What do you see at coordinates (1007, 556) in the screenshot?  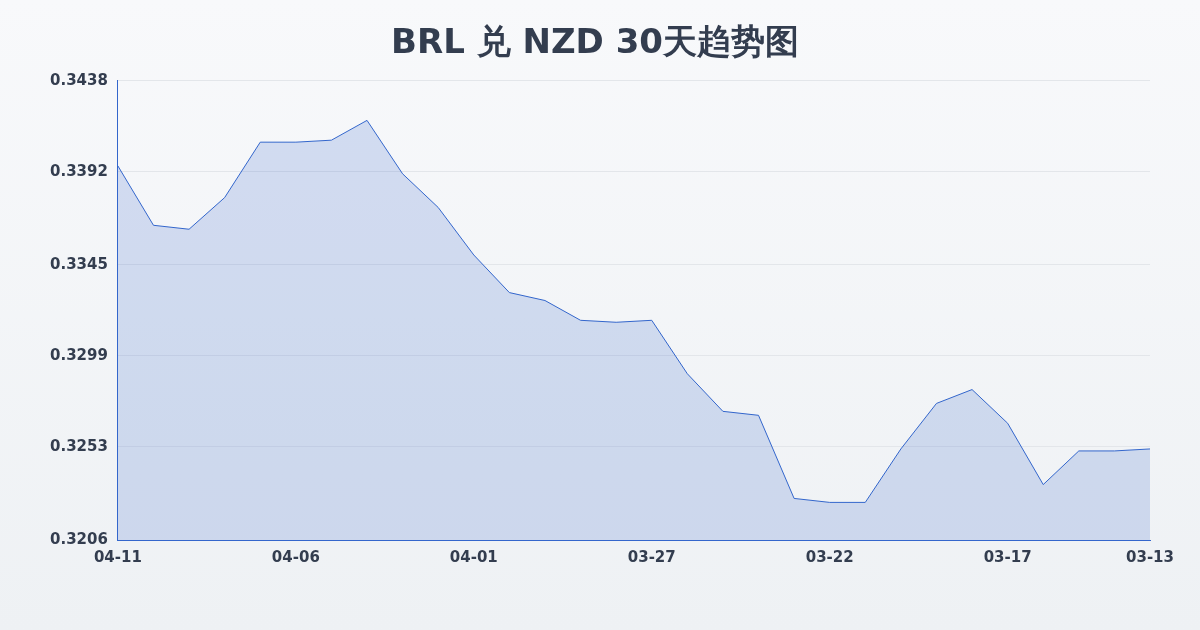 I see `x-tick-label: 03-17` at bounding box center [1007, 556].